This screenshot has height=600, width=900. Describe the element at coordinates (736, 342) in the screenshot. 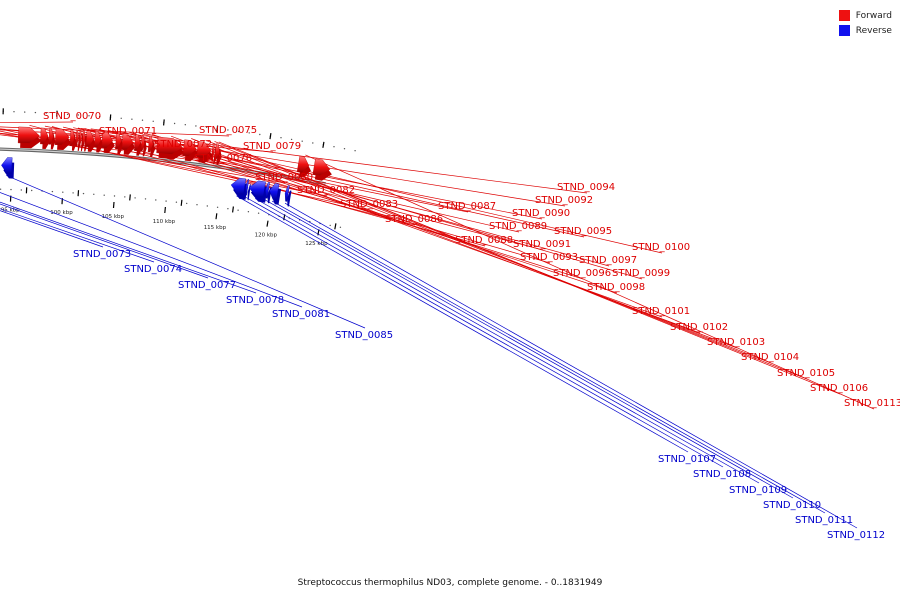

I see `gene-label: STND_0103` at that location.